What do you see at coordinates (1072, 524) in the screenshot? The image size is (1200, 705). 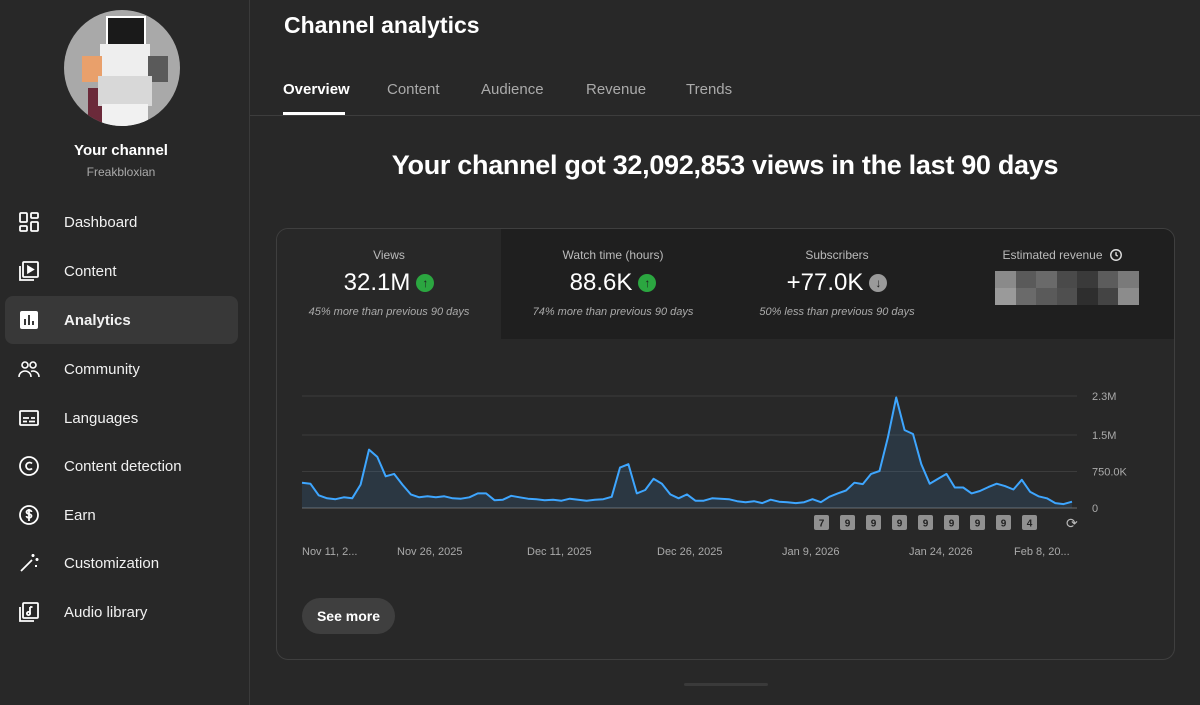 I see `refresh-icon: ⟳` at bounding box center [1072, 524].